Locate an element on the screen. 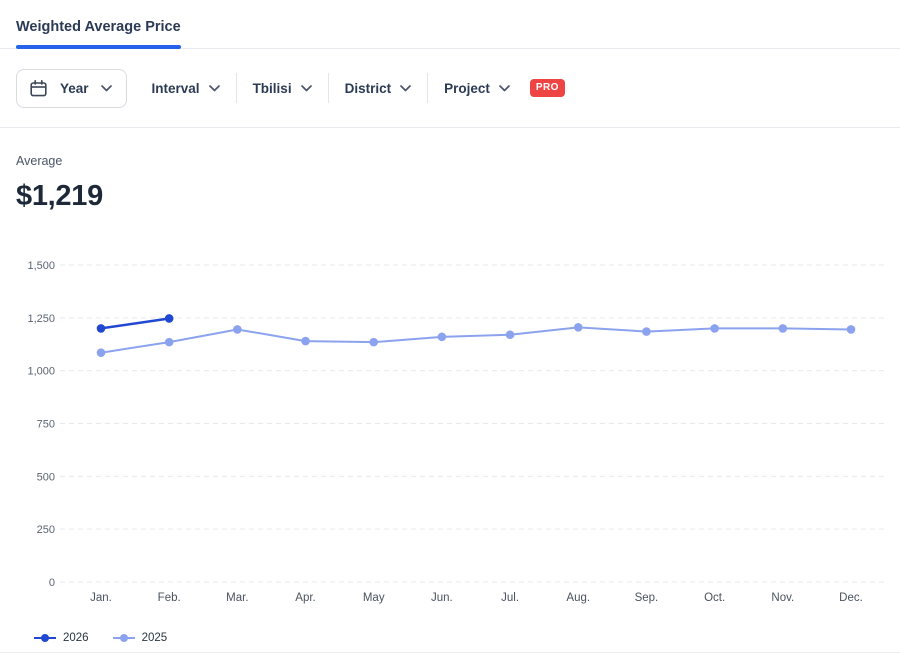 The image size is (900, 669). y-axis-tick-label: 1,250 is located at coordinates (41, 319).